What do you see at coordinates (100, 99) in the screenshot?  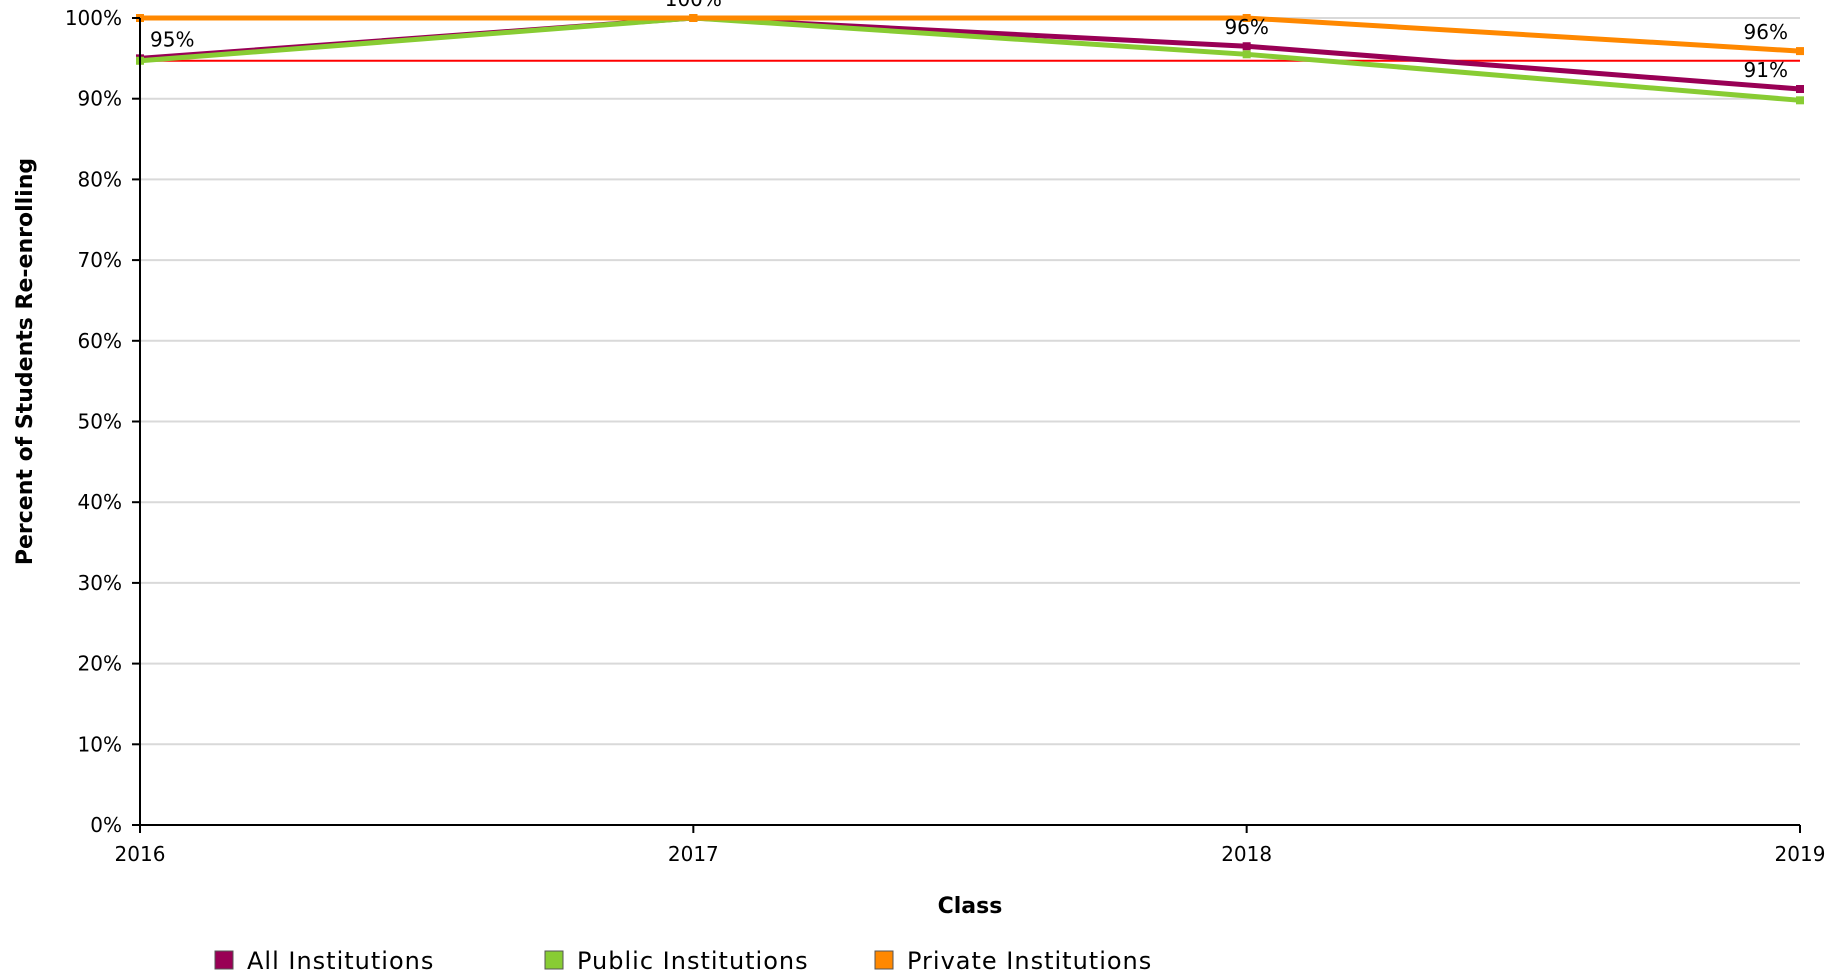 I see `y-tick-label: 90%` at bounding box center [100, 99].